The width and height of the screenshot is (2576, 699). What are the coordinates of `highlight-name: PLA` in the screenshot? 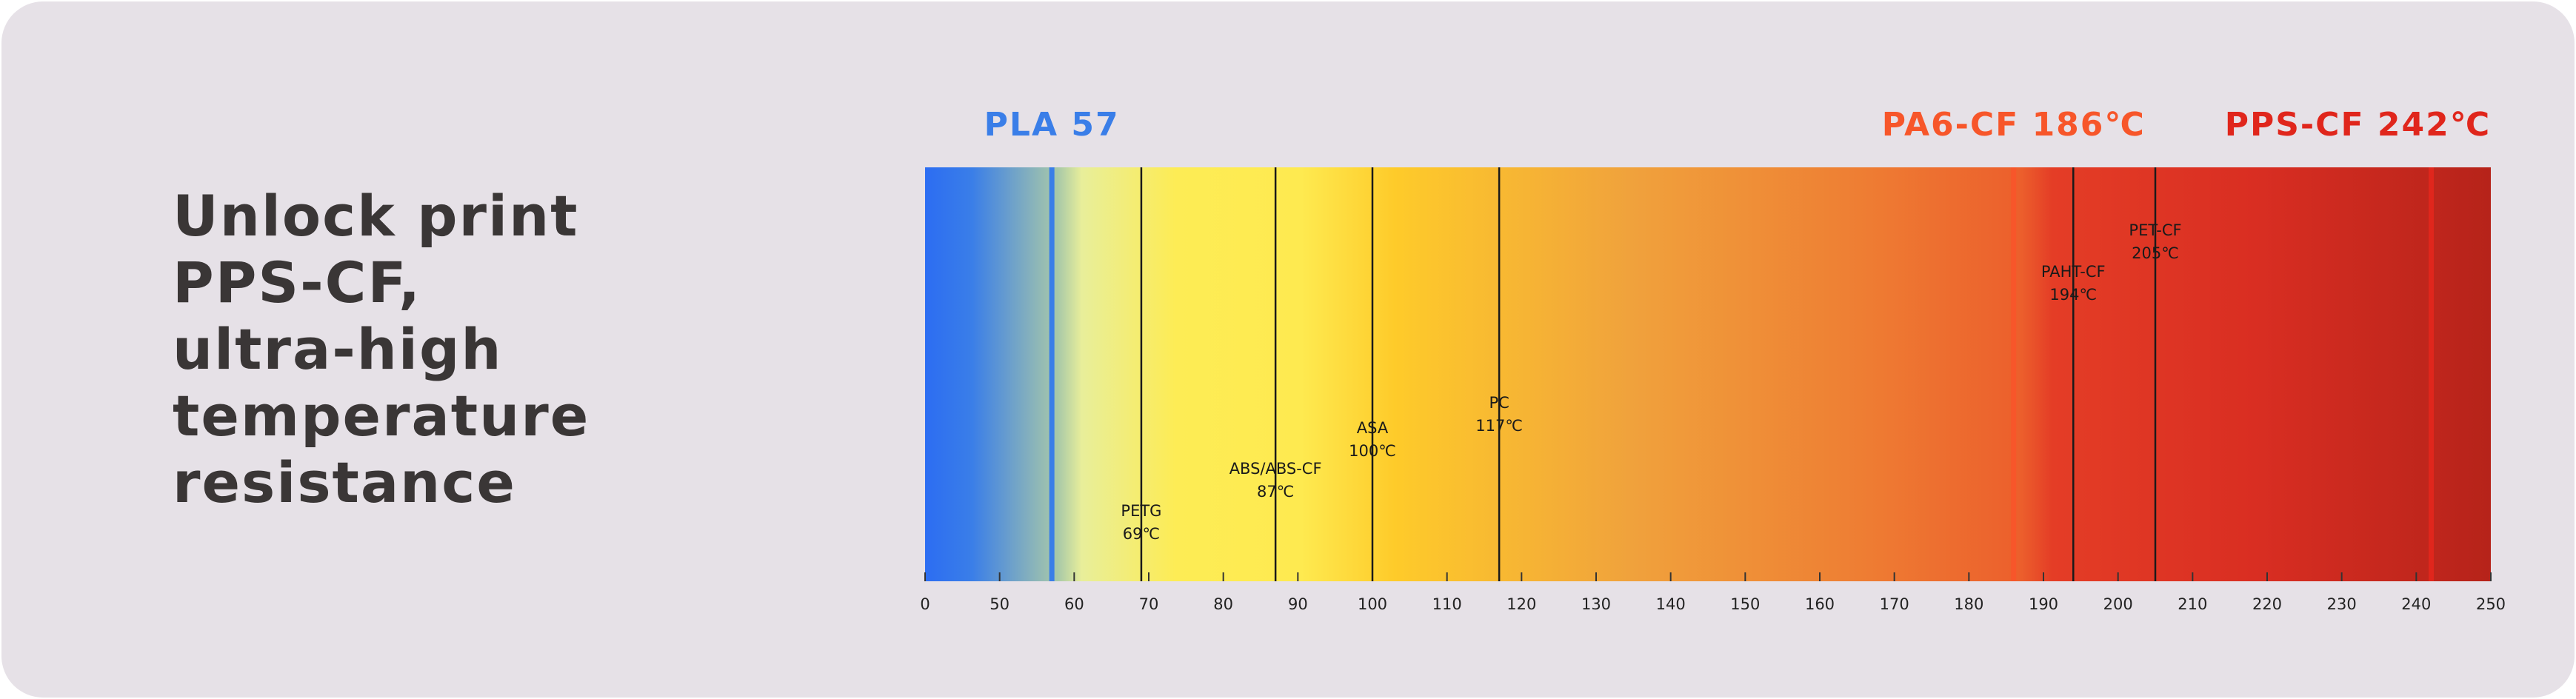 It's located at (1021, 125).